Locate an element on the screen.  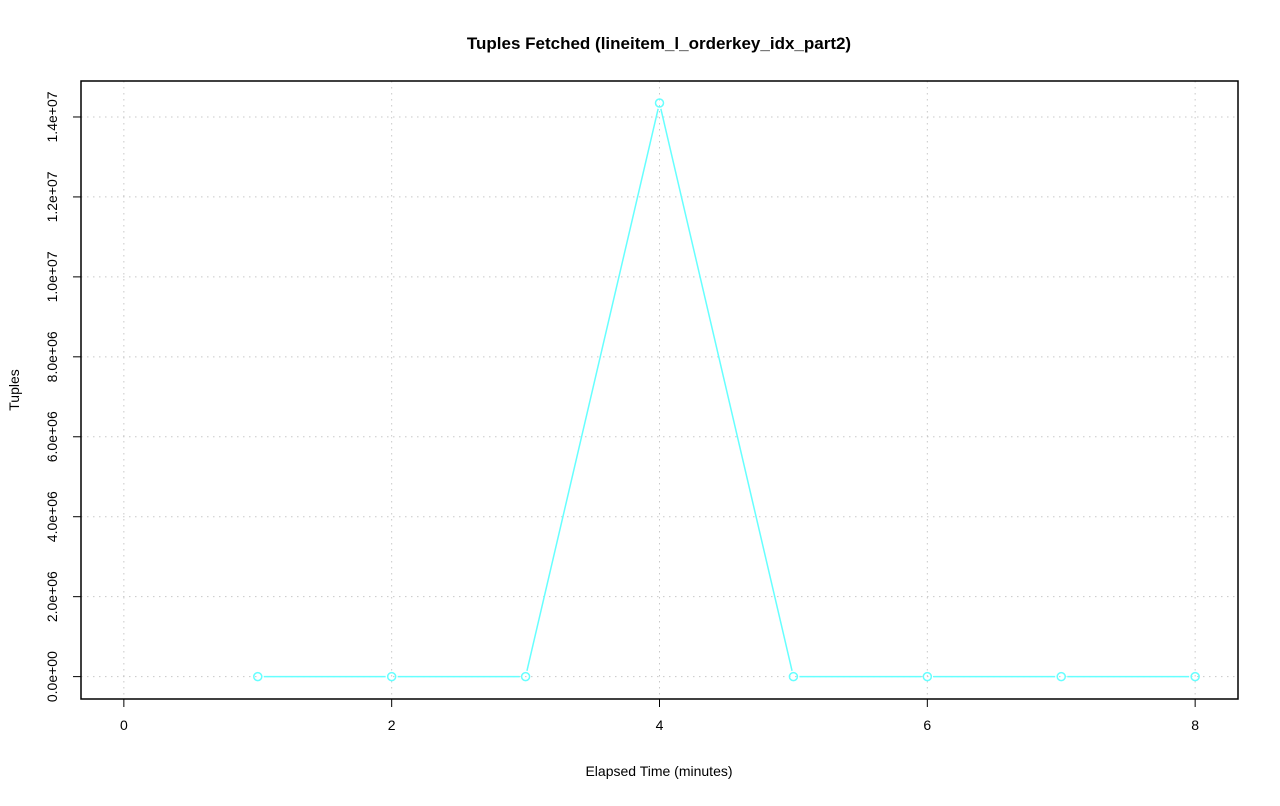
y-tick-label: 1.0e+07 is located at coordinates (52, 276).